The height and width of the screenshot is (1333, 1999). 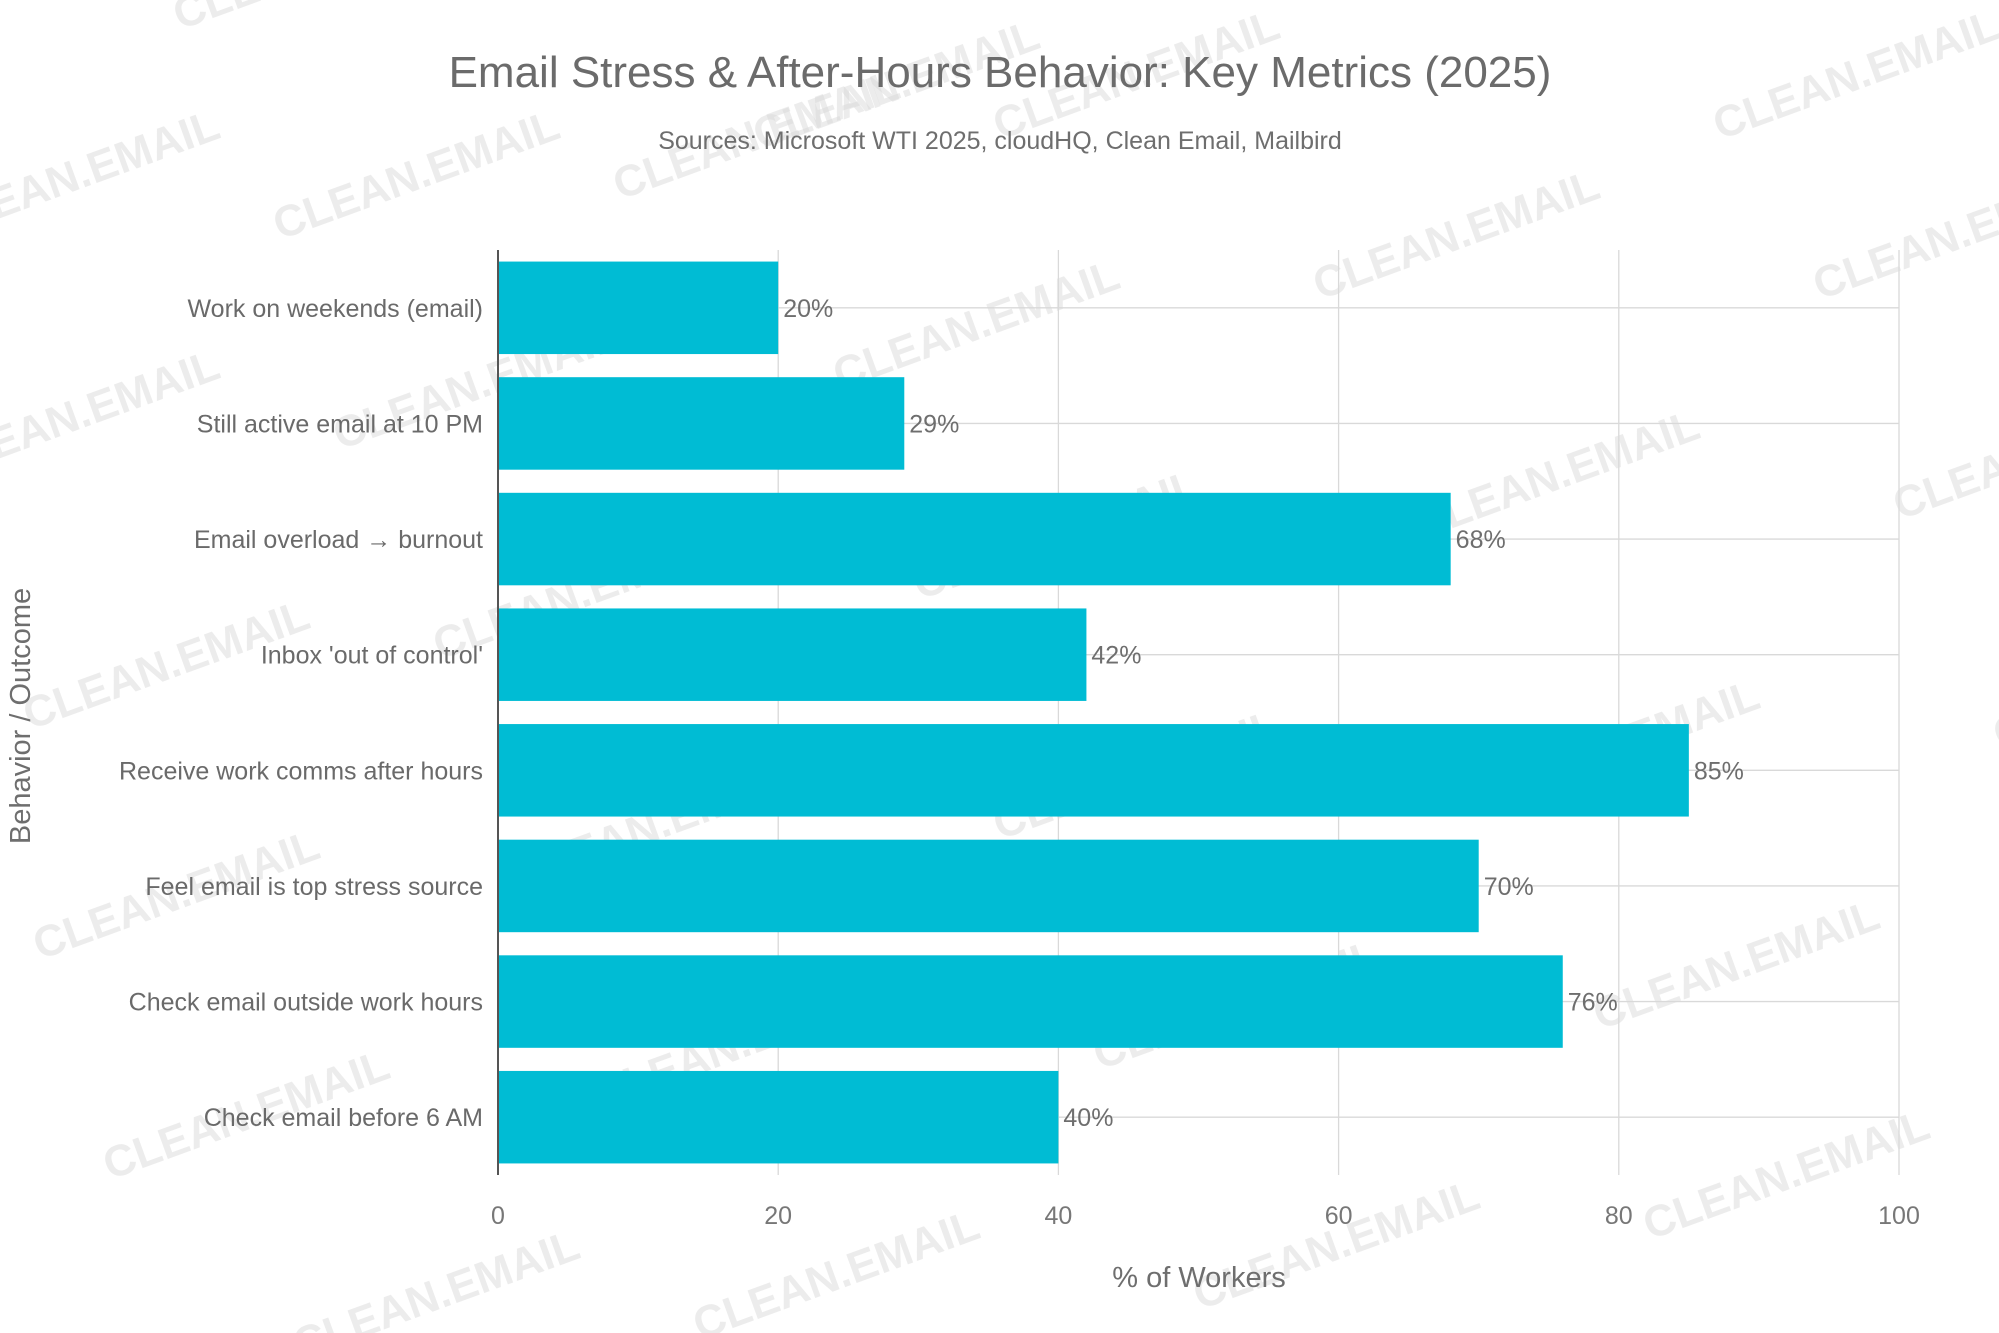 I want to click on x-tick-label: 100, so click(x=1899, y=1216).